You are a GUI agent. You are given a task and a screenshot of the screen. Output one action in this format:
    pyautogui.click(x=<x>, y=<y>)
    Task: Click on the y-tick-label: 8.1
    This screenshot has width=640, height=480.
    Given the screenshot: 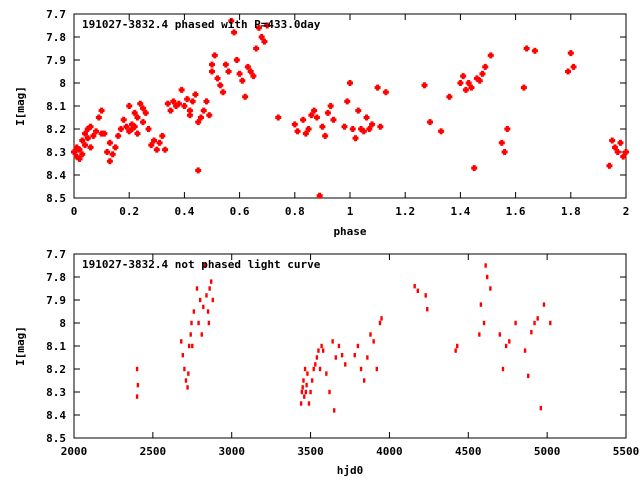 What is the action you would take?
    pyautogui.click(x=56, y=106)
    